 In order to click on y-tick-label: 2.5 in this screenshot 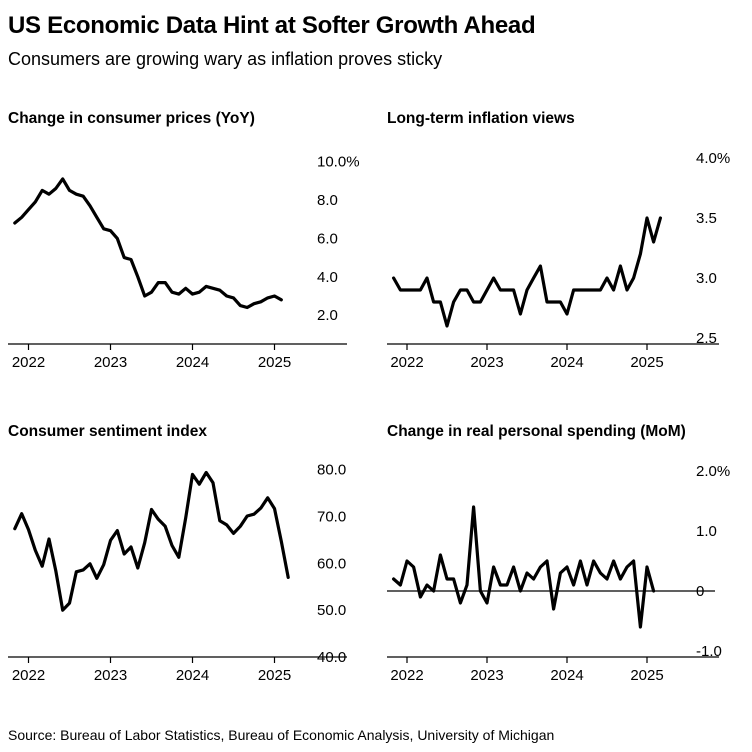, I will do `click(706, 338)`.